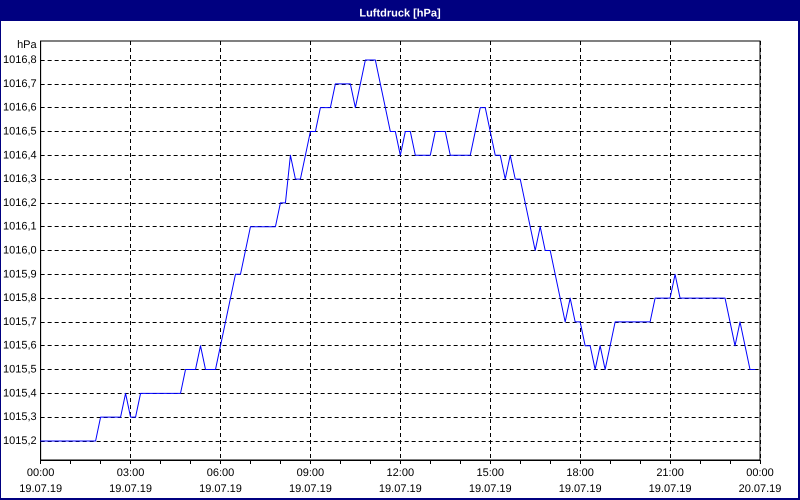  What do you see at coordinates (19, 322) in the screenshot?
I see `y-tick-label: 1015,7` at bounding box center [19, 322].